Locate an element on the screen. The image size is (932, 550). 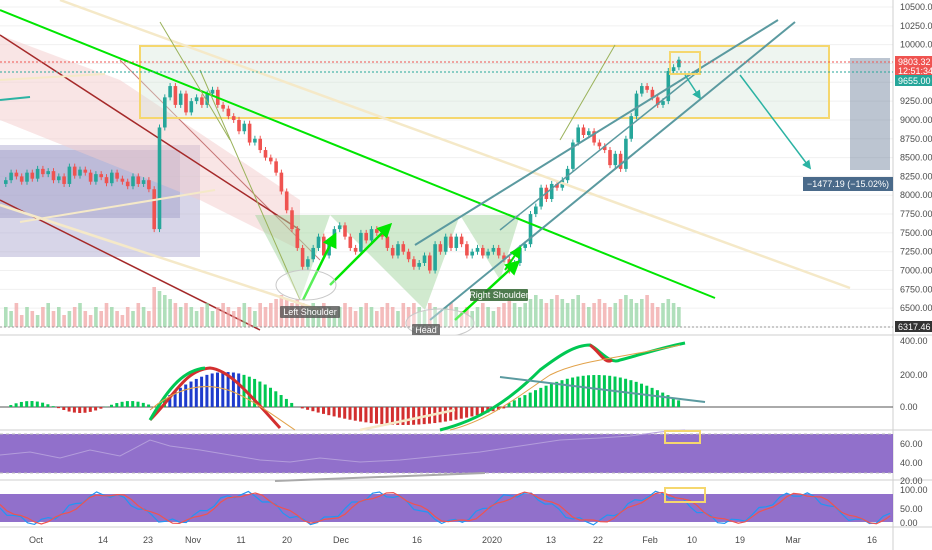
indicator-tick-label: 60.00 is located at coordinates (911, 444).